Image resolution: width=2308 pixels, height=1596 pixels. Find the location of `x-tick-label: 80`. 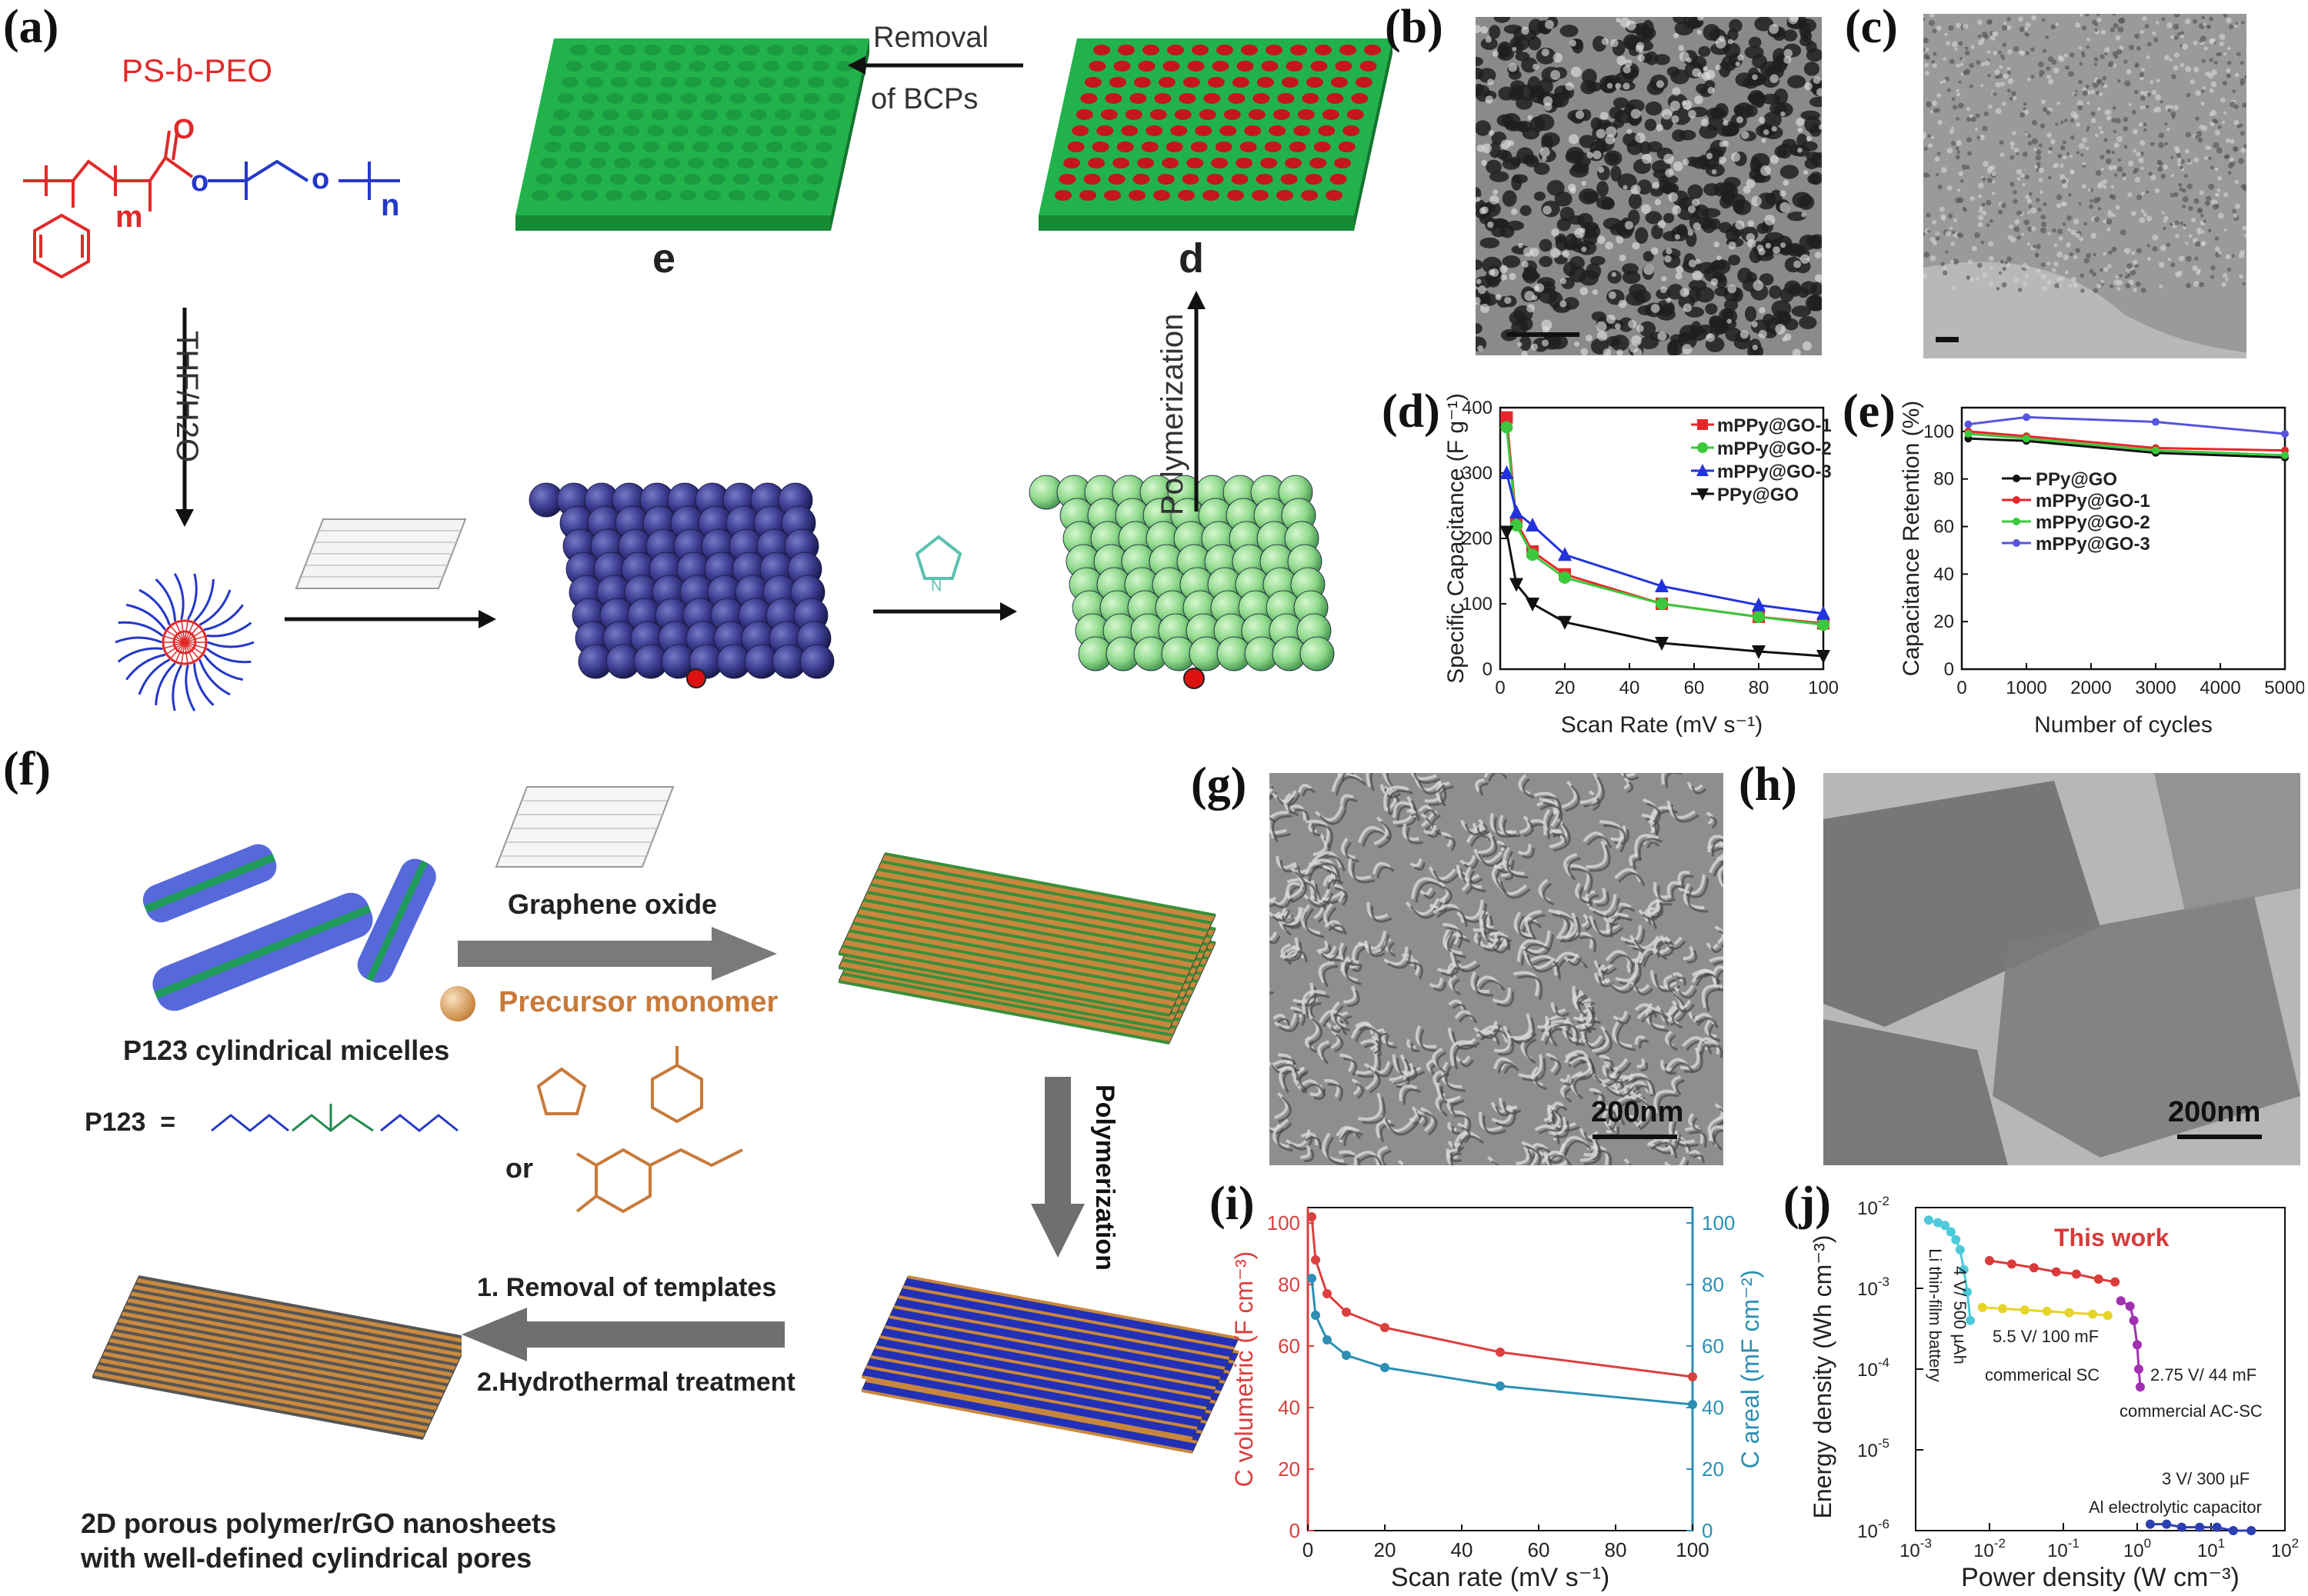

x-tick-label: 80 is located at coordinates (1616, 1549).